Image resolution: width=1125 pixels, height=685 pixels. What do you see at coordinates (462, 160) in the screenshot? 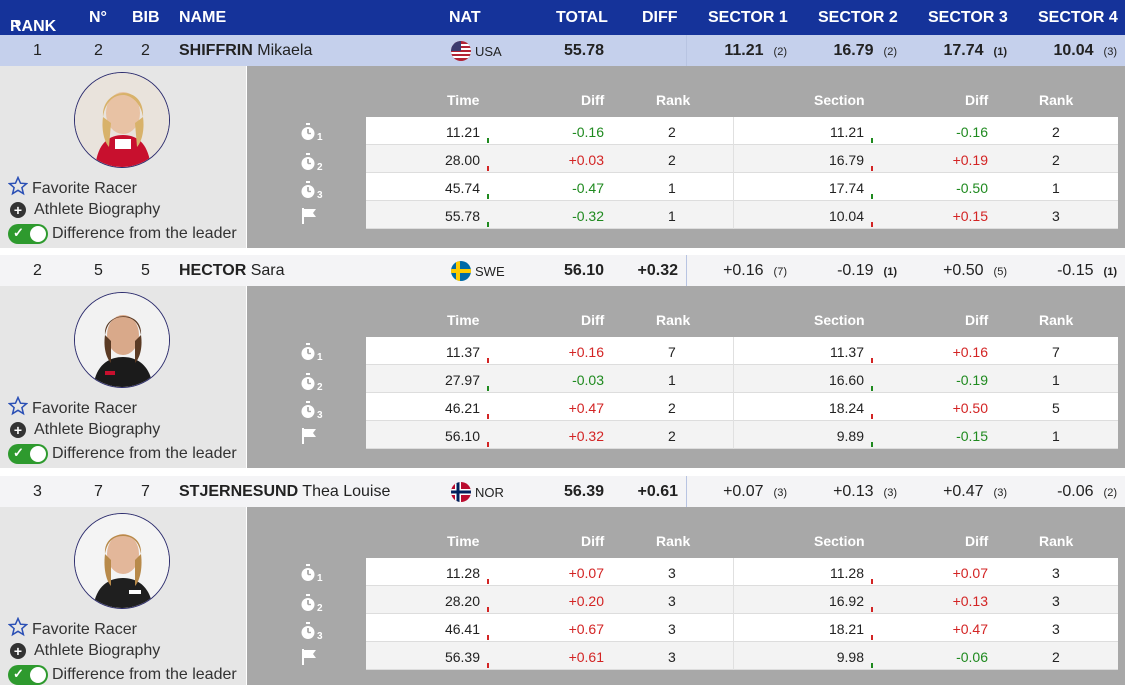
I see `split-time: 28.00` at bounding box center [462, 160].